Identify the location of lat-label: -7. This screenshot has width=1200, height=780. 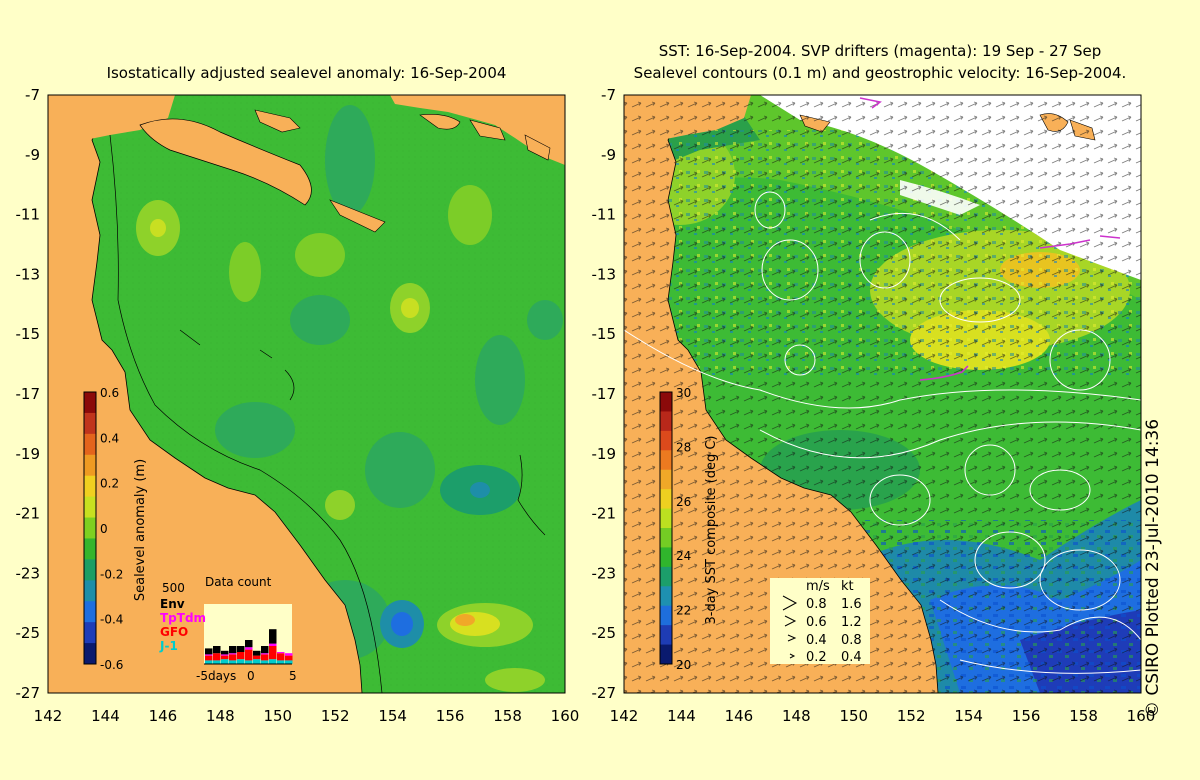
(608, 95).